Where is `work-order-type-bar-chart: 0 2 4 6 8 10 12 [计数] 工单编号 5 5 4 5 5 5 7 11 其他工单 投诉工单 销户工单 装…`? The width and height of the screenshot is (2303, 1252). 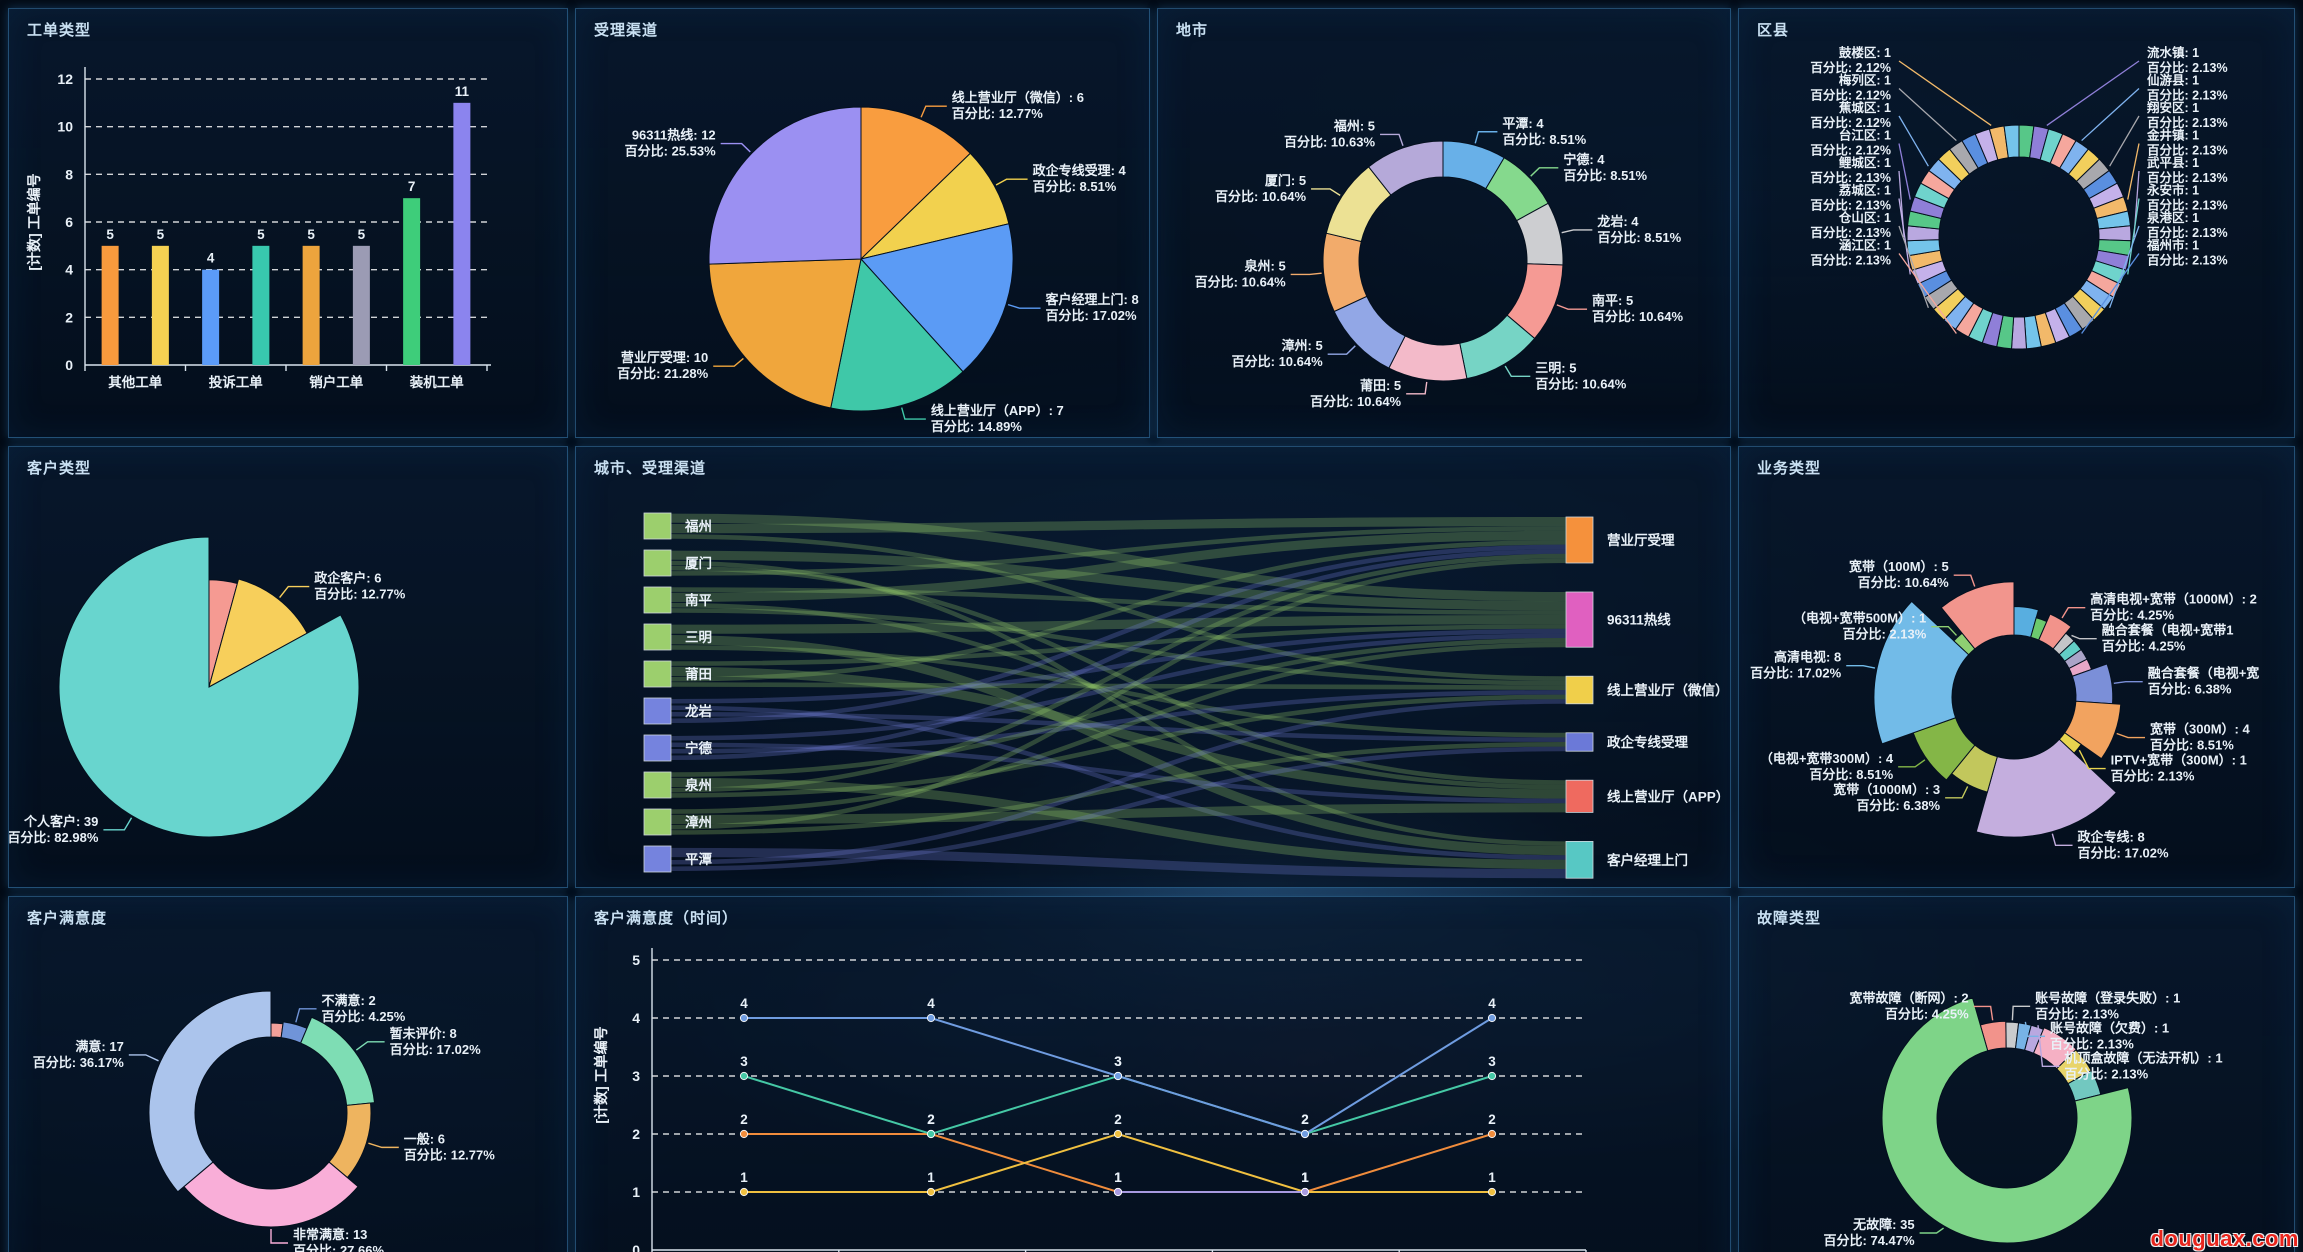 work-order-type-bar-chart: 0 2 4 6 8 10 12 [计数] 工单编号 5 5 4 5 5 5 7 11 其他工单 投诉工单 销户工单 装… is located at coordinates (288, 223).